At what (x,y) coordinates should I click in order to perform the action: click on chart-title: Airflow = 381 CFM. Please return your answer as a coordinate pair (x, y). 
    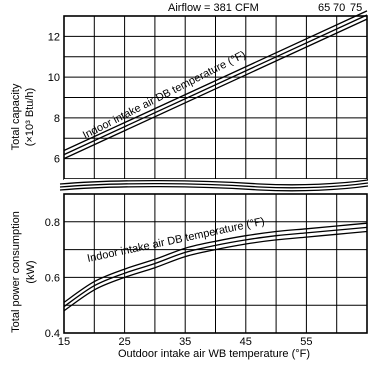
    Looking at the image, I should click on (213, 8).